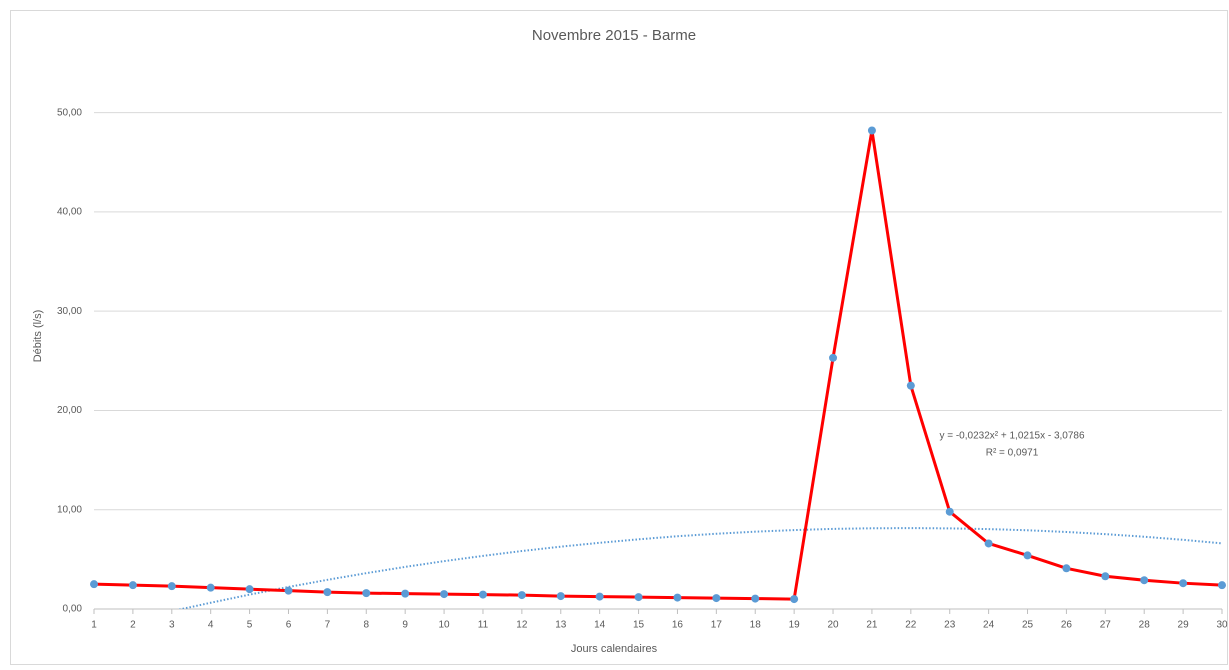  I want to click on x-tick-label: 1, so click(94, 625).